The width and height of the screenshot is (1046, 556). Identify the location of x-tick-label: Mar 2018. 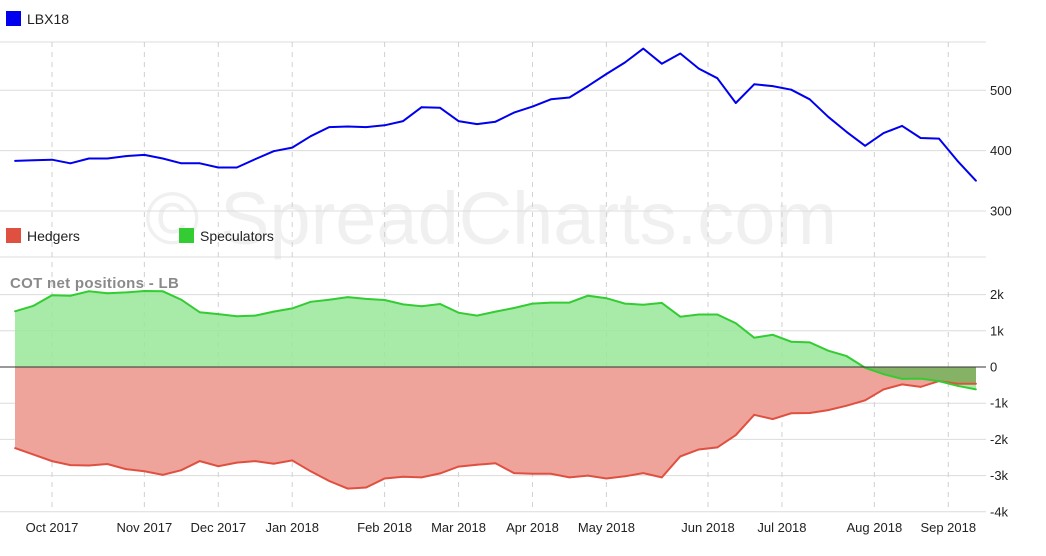
(458, 527).